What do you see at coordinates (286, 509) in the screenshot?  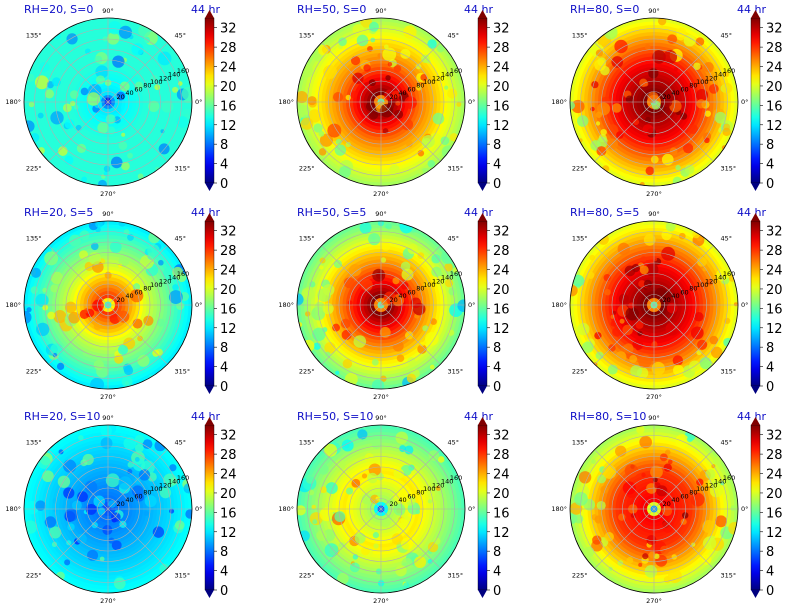 I see `angle-tick-label: 180°` at bounding box center [286, 509].